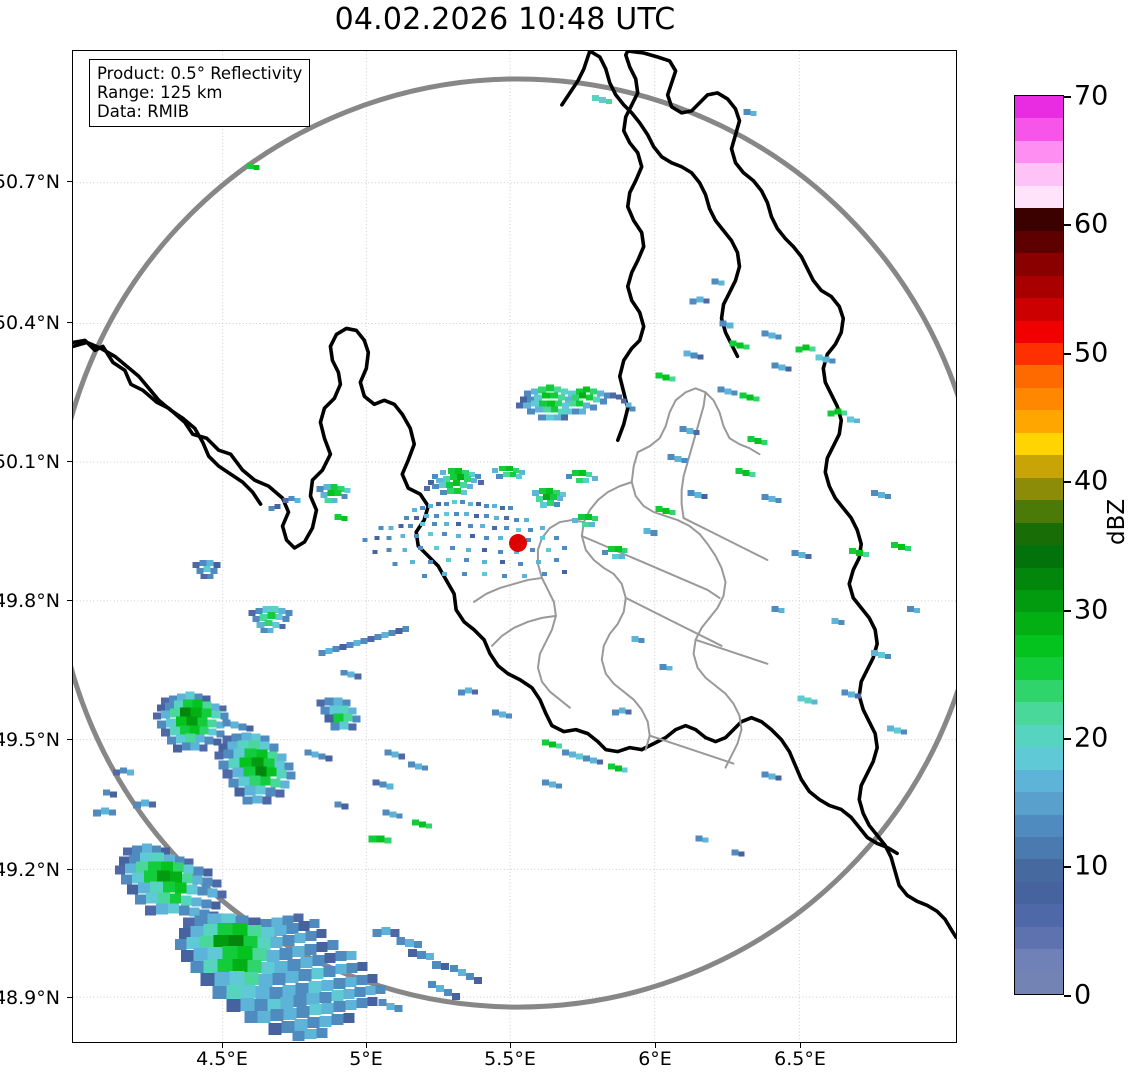 This screenshot has height=1081, width=1148. What do you see at coordinates (483, 749) in the screenshot?
I see `echo-cluster-scattered-mid` at bounding box center [483, 749].